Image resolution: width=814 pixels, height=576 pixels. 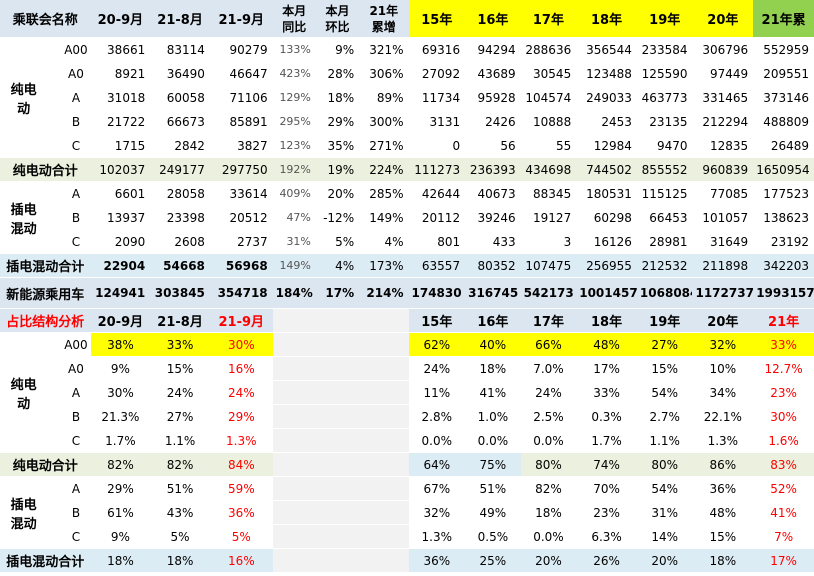 I want to click on share-header-16: 16年, so click(x=493, y=320).